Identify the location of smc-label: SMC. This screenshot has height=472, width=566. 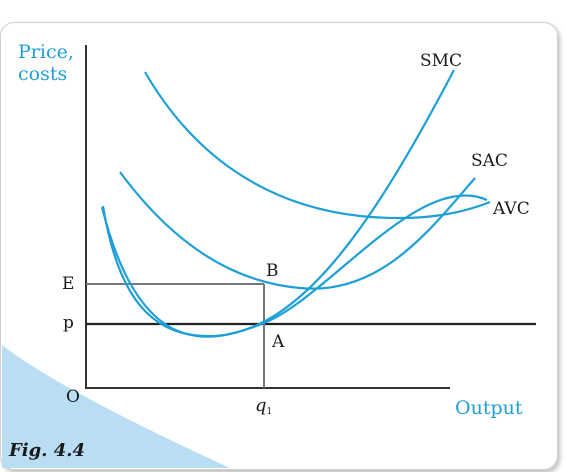
(441, 61).